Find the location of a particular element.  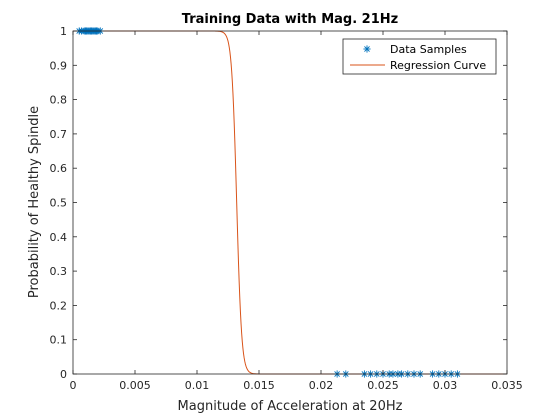

legend-asterisk-icon is located at coordinates (367, 49).